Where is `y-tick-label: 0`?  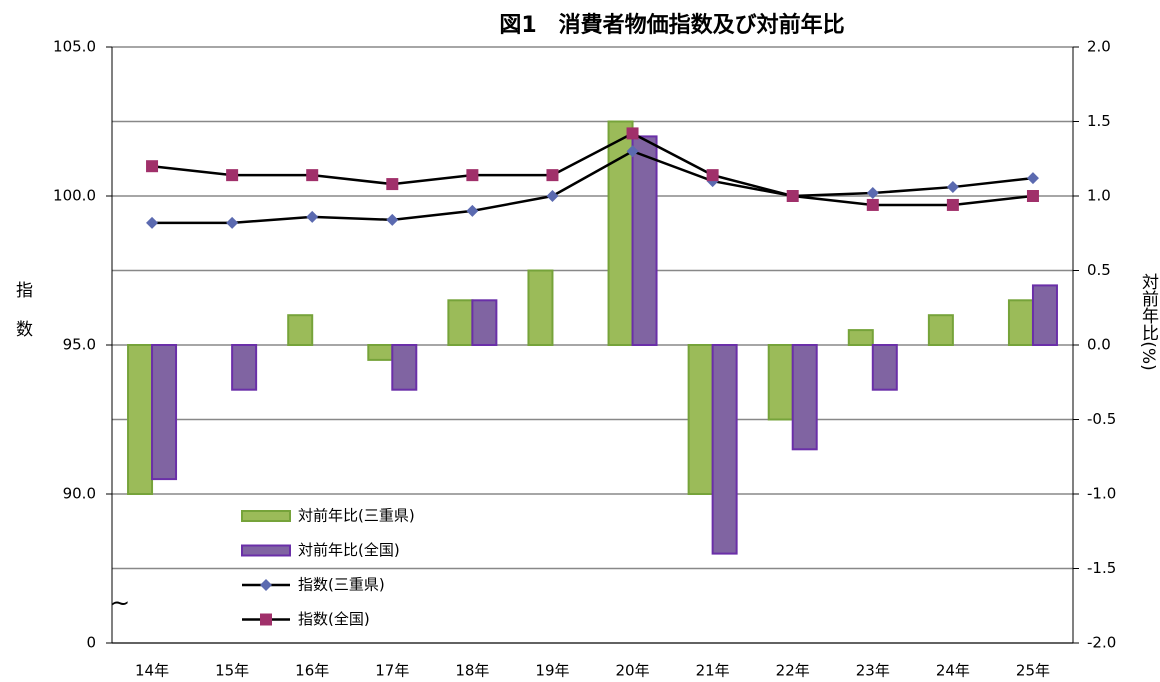 y-tick-label: 0 is located at coordinates (91, 643).